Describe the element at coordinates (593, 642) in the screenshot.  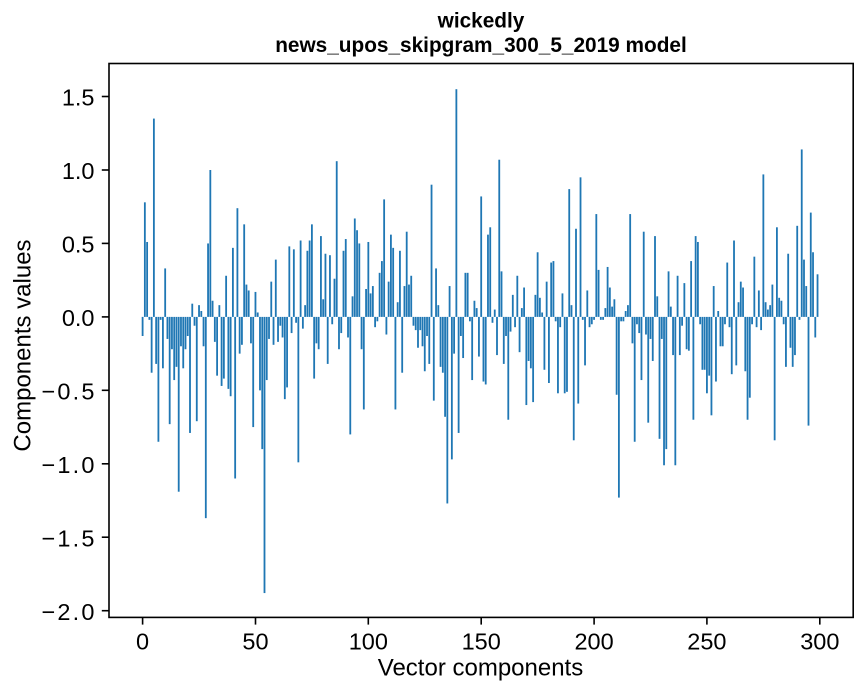
I see `svg-text: 200` at that location.